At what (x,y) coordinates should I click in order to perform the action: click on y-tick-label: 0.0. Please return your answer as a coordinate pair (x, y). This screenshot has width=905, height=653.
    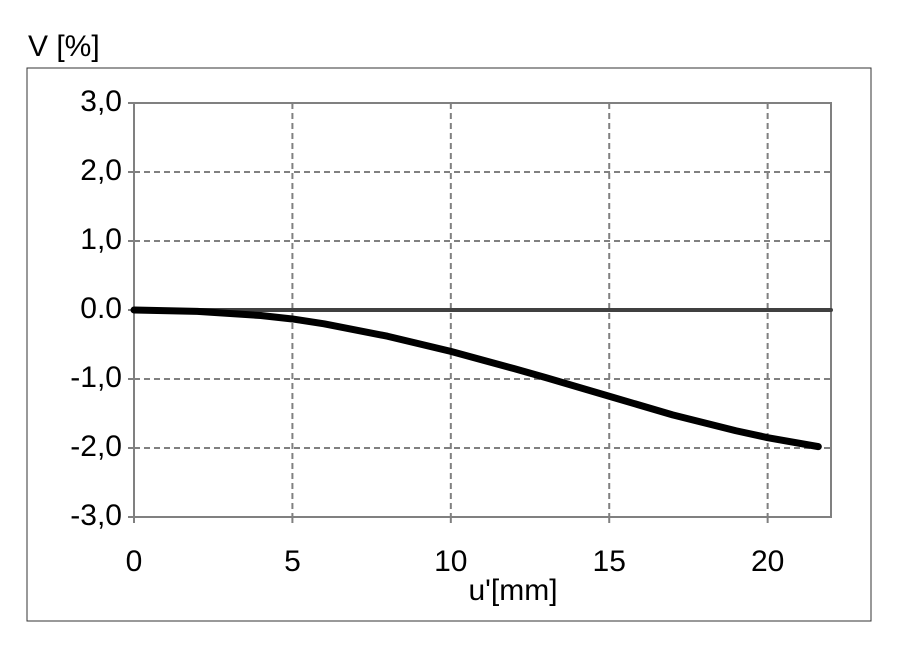
    Looking at the image, I should click on (101, 308).